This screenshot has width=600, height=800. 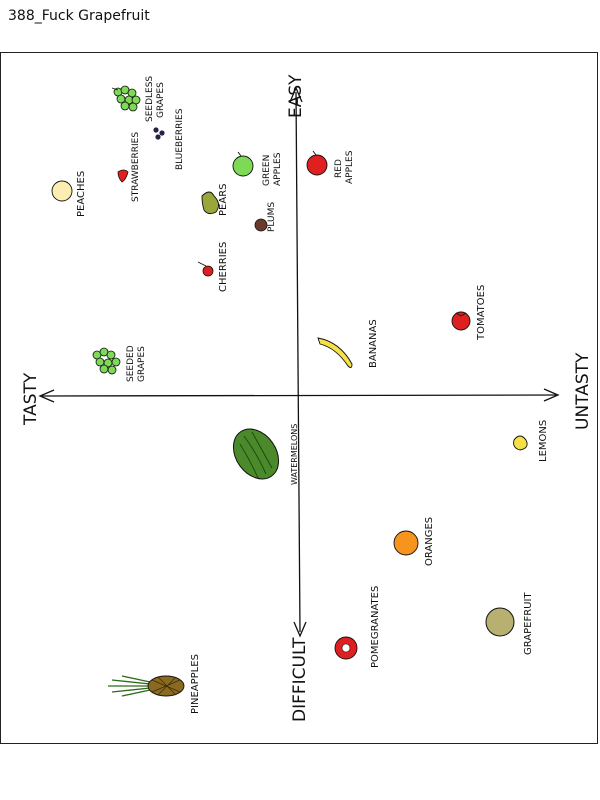 I want to click on untasty-arrow, so click(x=551, y=395).